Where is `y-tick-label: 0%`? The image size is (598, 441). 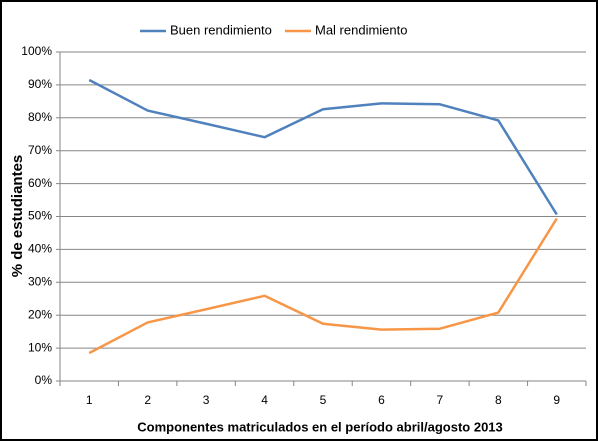
y-tick-label: 0% is located at coordinates (44, 380).